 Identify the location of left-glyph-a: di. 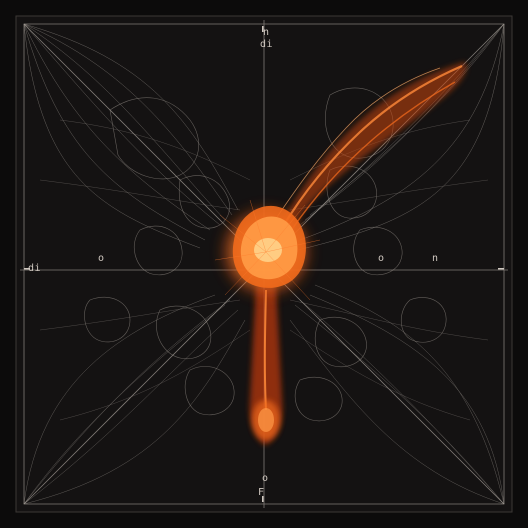
(34, 269).